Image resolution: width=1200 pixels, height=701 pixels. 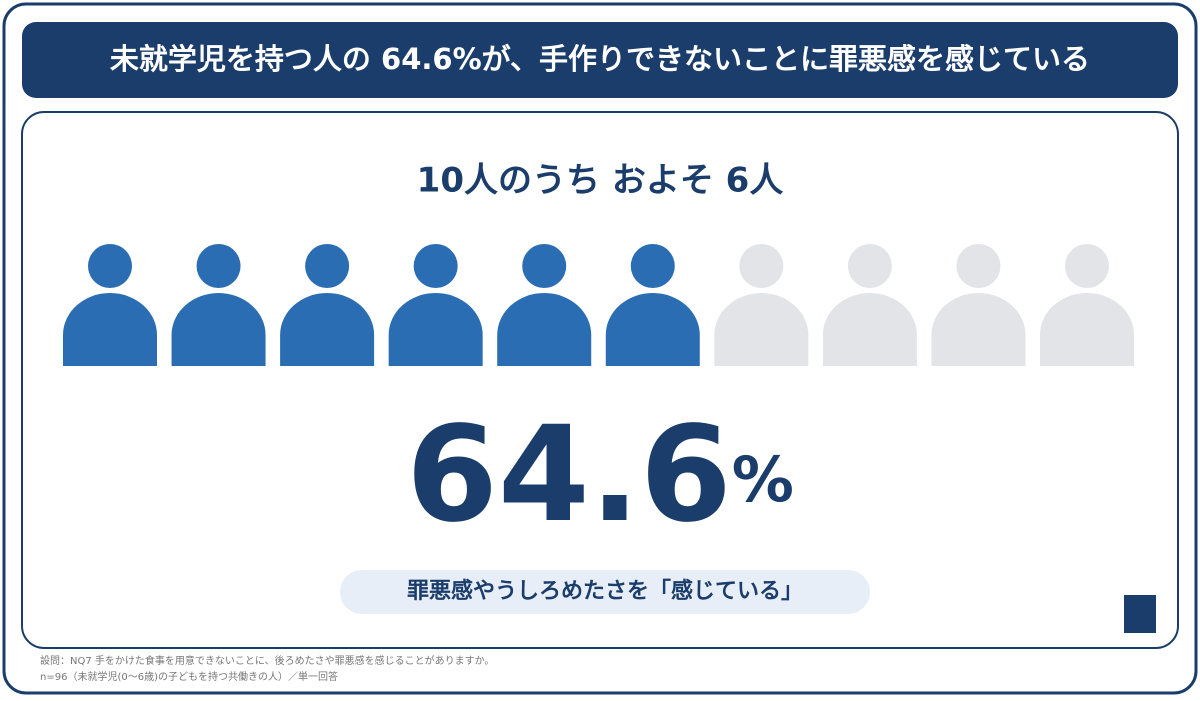 I want to click on headline-unit: %, so click(x=763, y=479).